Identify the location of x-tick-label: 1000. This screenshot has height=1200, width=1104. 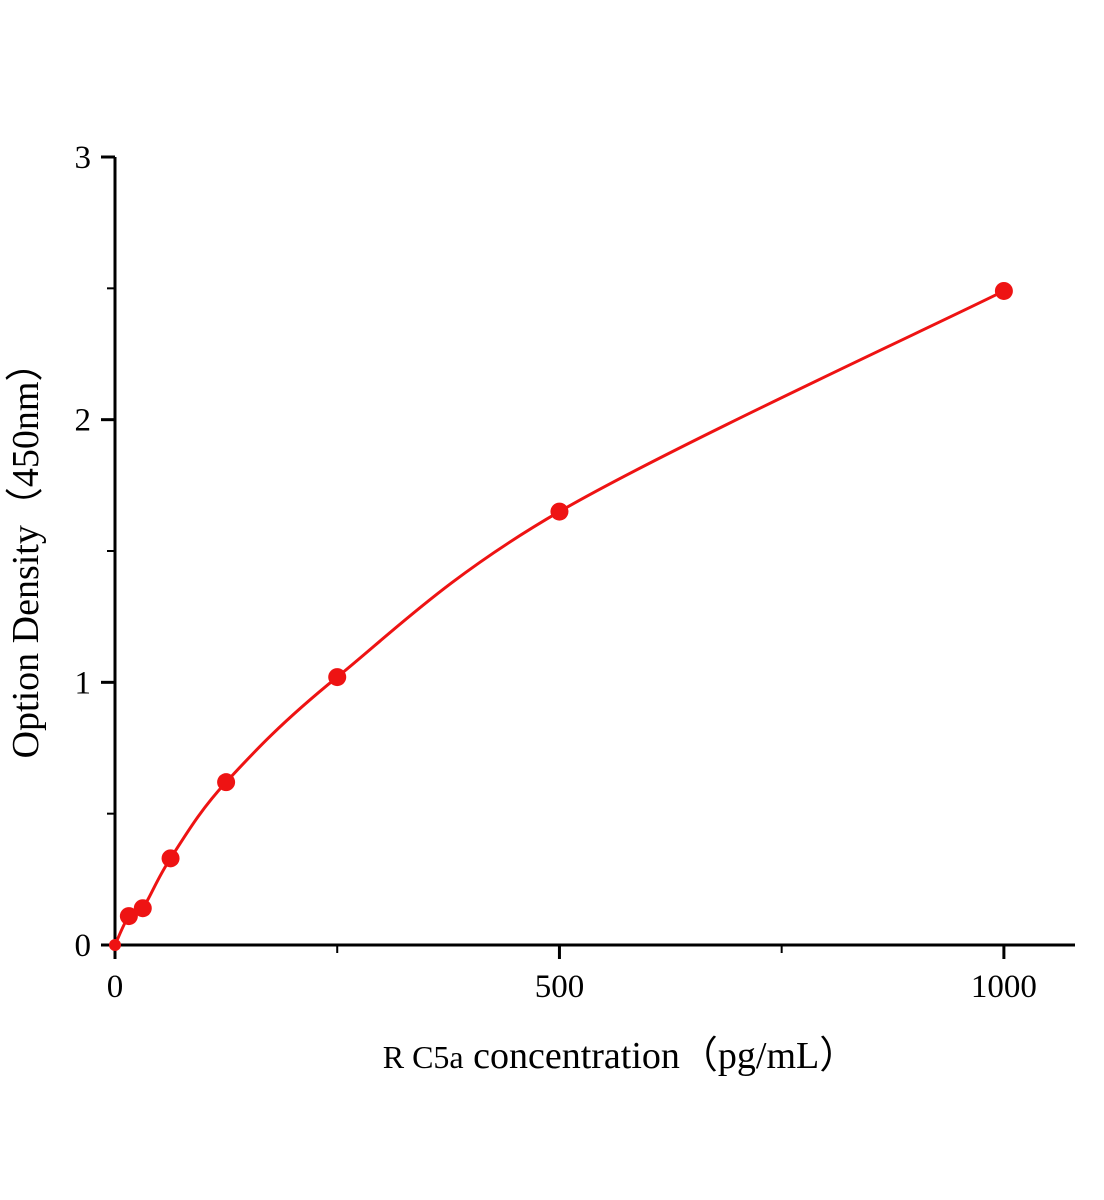
(1004, 987).